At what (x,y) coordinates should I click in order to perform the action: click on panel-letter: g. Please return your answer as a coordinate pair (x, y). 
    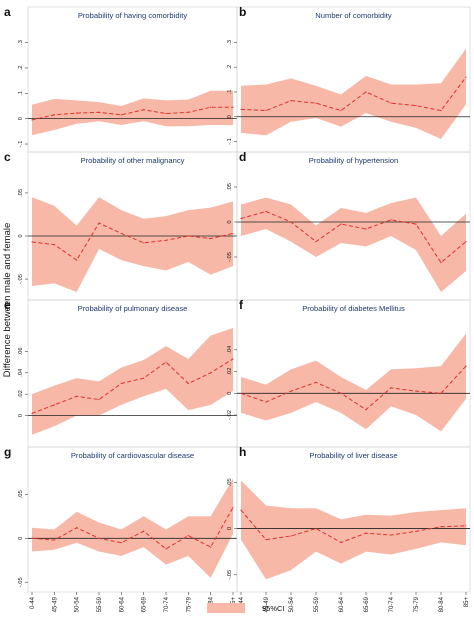
    Looking at the image, I should click on (7, 452).